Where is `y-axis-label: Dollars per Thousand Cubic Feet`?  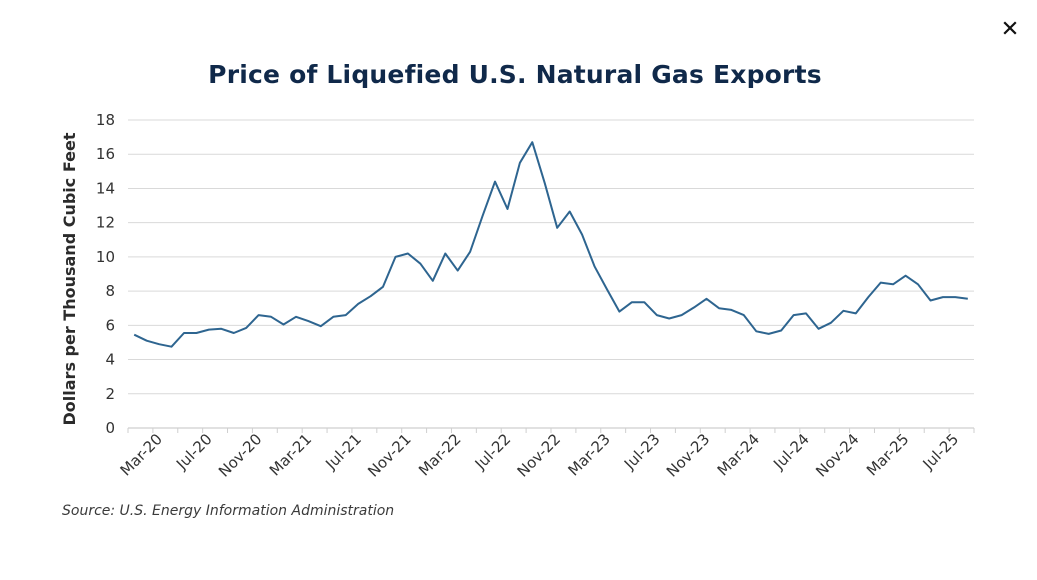 y-axis-label: Dollars per Thousand Cubic Feet is located at coordinates (69, 278).